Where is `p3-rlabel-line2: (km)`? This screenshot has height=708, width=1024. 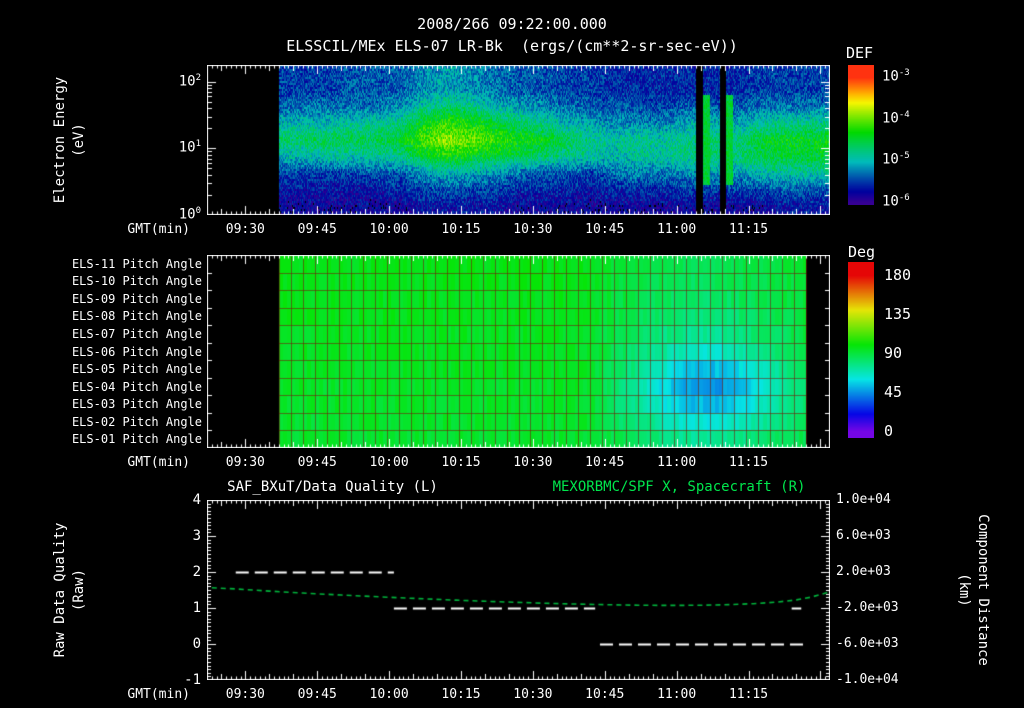 p3-rlabel-line2: (km) is located at coordinates (964, 590).